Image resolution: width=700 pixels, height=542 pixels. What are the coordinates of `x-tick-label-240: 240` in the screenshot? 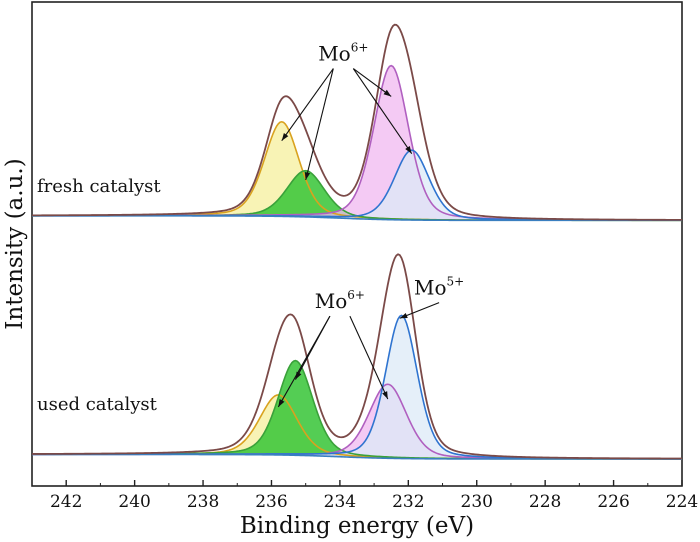 It's located at (134, 502).